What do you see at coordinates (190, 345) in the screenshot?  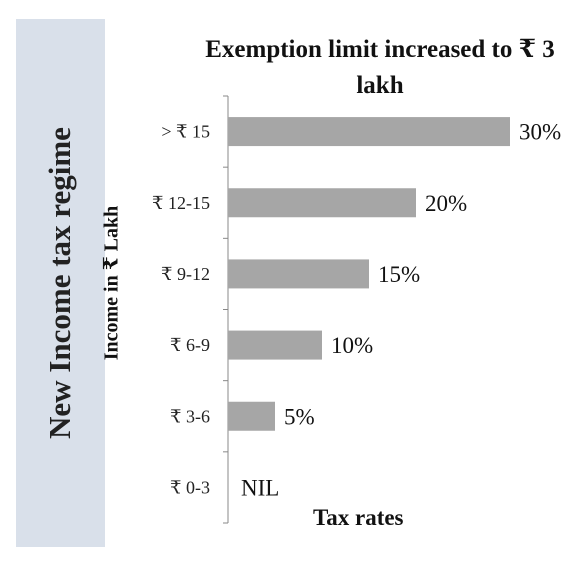 I see `y-tick-label: ₹ 6-9` at bounding box center [190, 345].